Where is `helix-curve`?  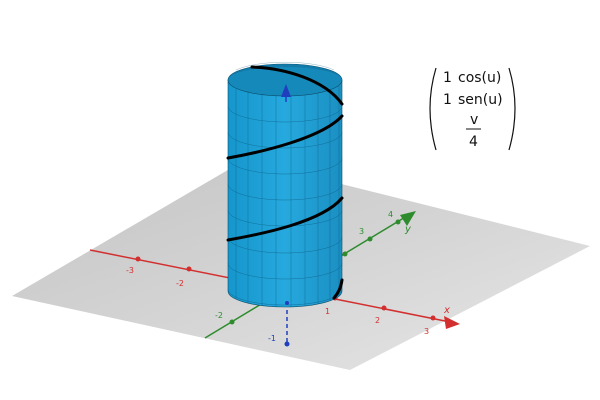 helix-curve is located at coordinates (285, 182).